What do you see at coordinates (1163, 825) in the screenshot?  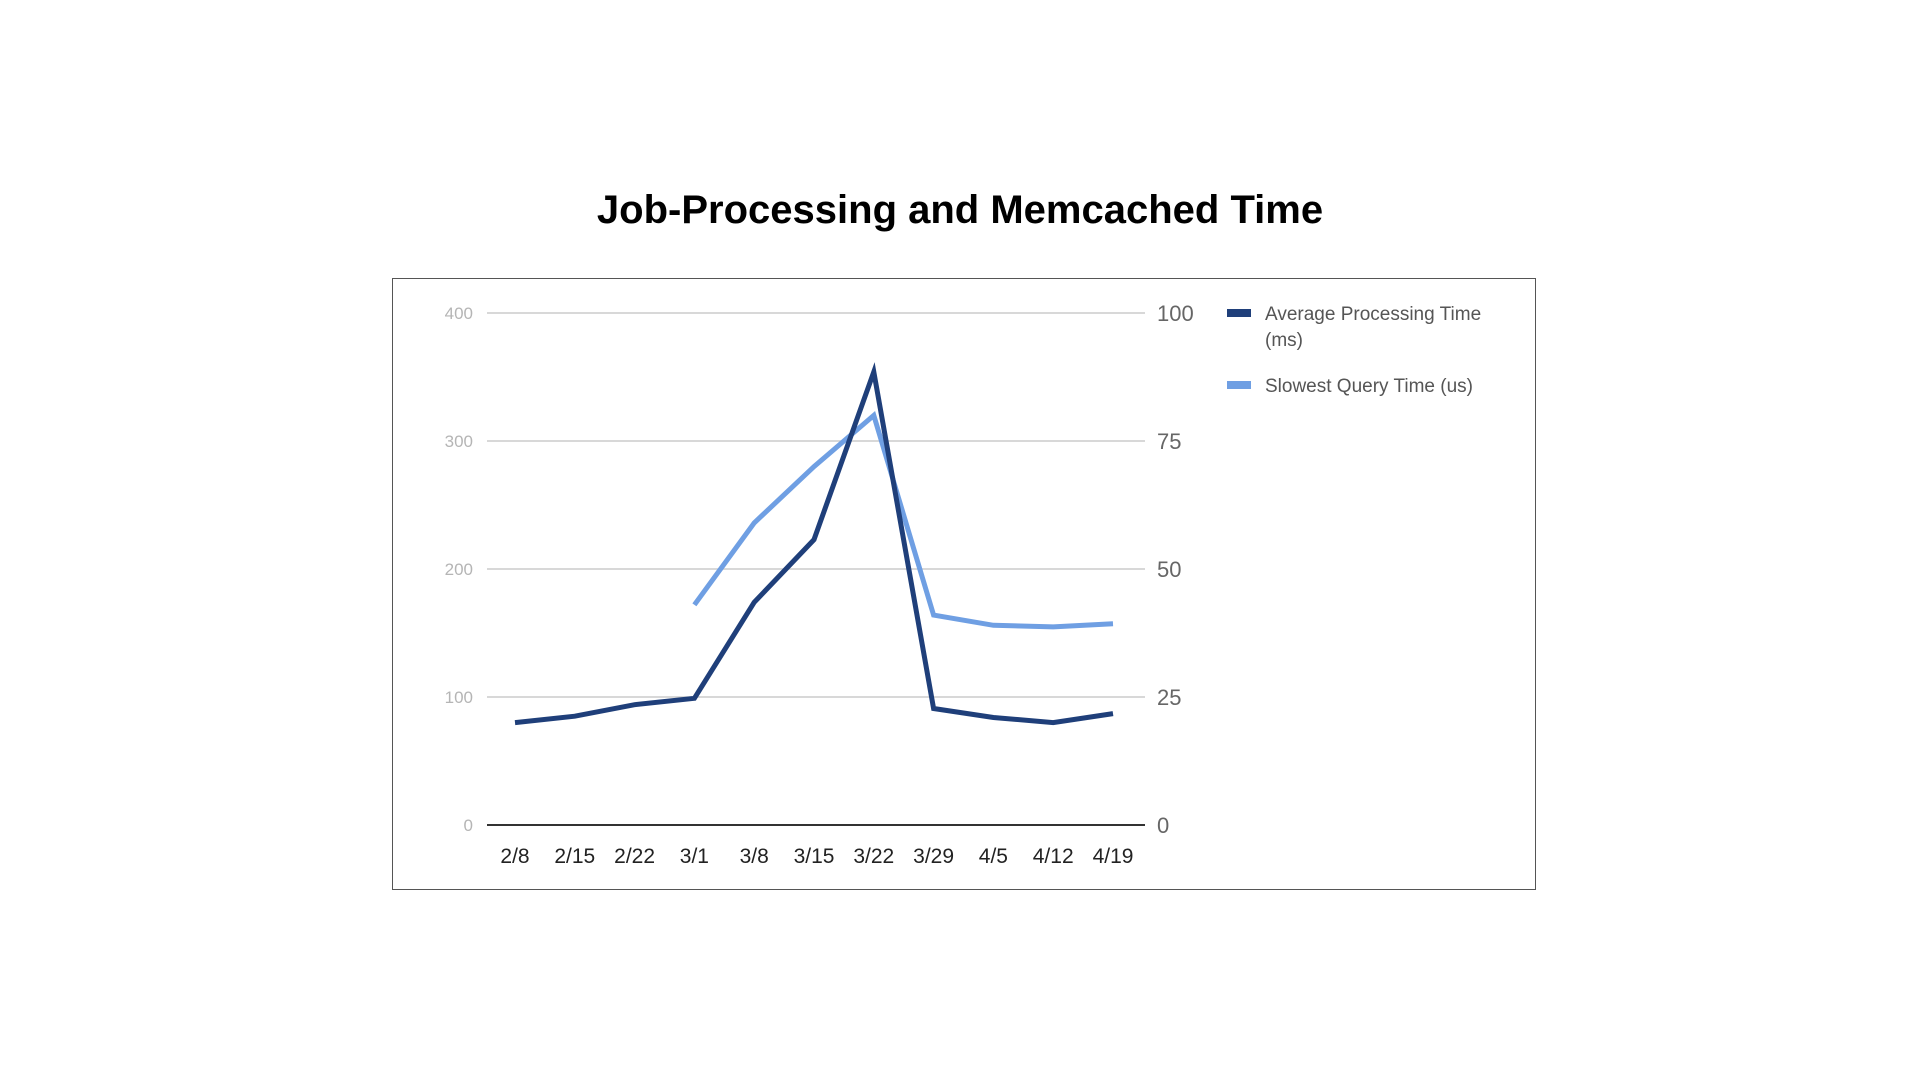 I see `y-right-tick-label: 0` at bounding box center [1163, 825].